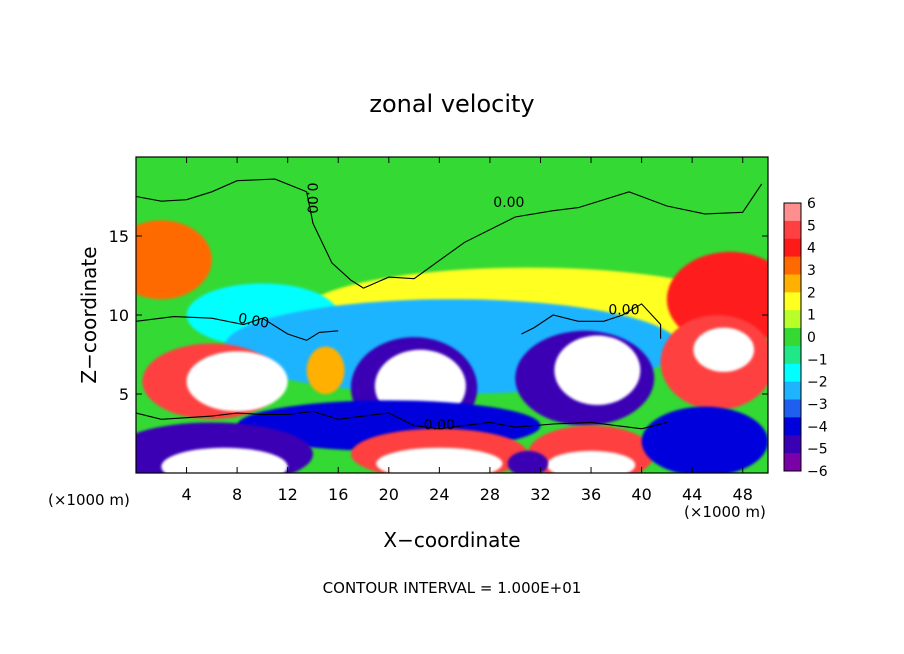 The width and height of the screenshot is (904, 654). What do you see at coordinates (439, 426) in the screenshot?
I see `contour-label-4: 0.00` at bounding box center [439, 426].